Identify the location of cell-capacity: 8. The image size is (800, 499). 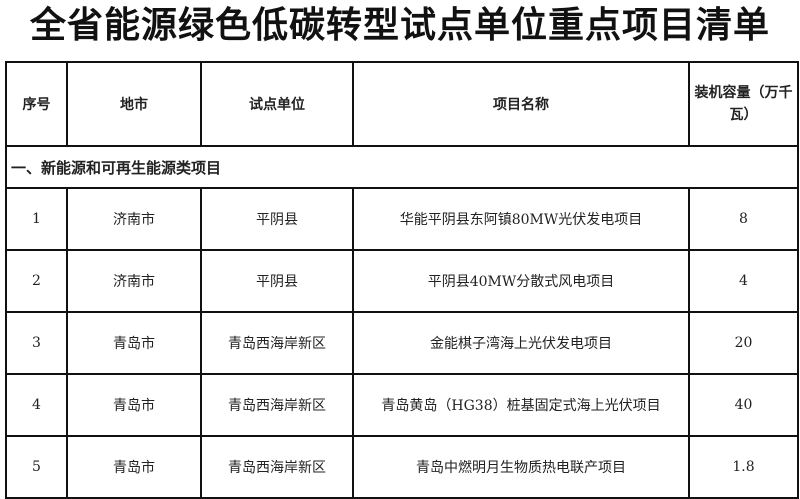
(743, 219).